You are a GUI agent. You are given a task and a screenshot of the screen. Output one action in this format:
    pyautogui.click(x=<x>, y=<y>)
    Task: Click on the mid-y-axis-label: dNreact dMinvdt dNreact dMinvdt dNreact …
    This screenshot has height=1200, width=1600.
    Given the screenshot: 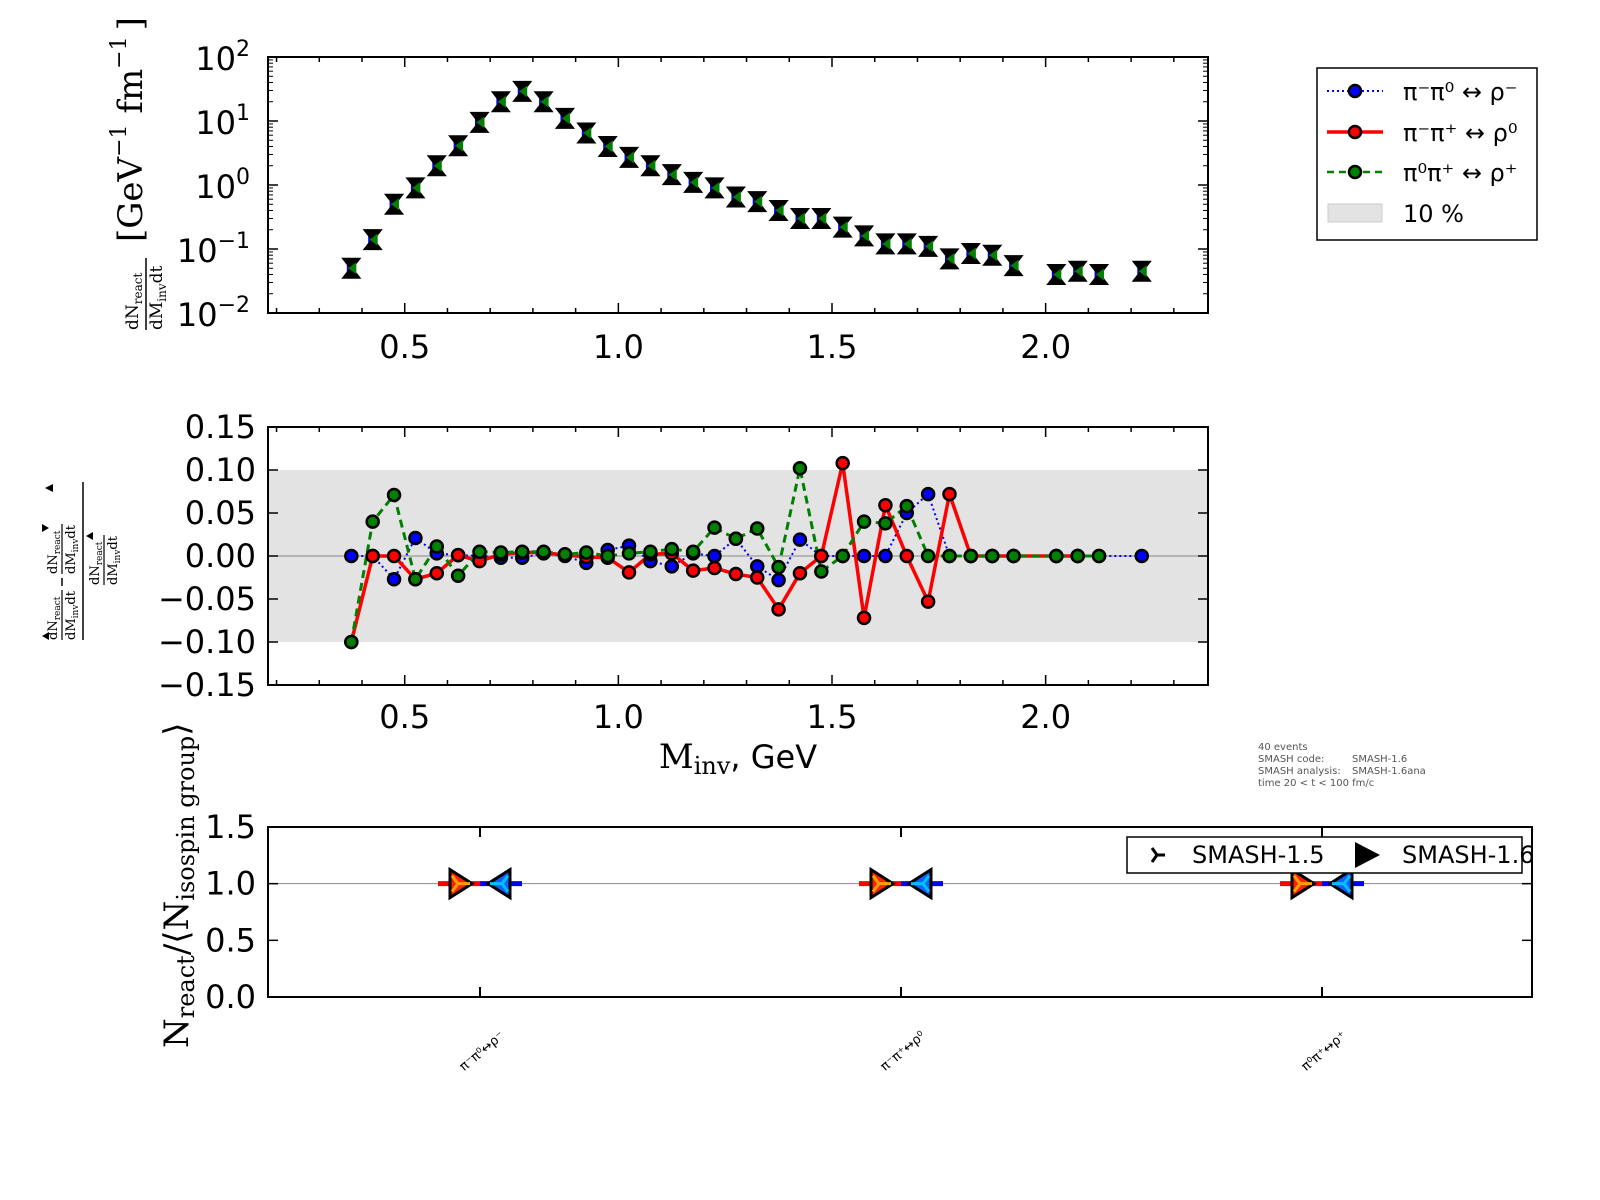 What is the action you would take?
    pyautogui.click(x=82, y=561)
    